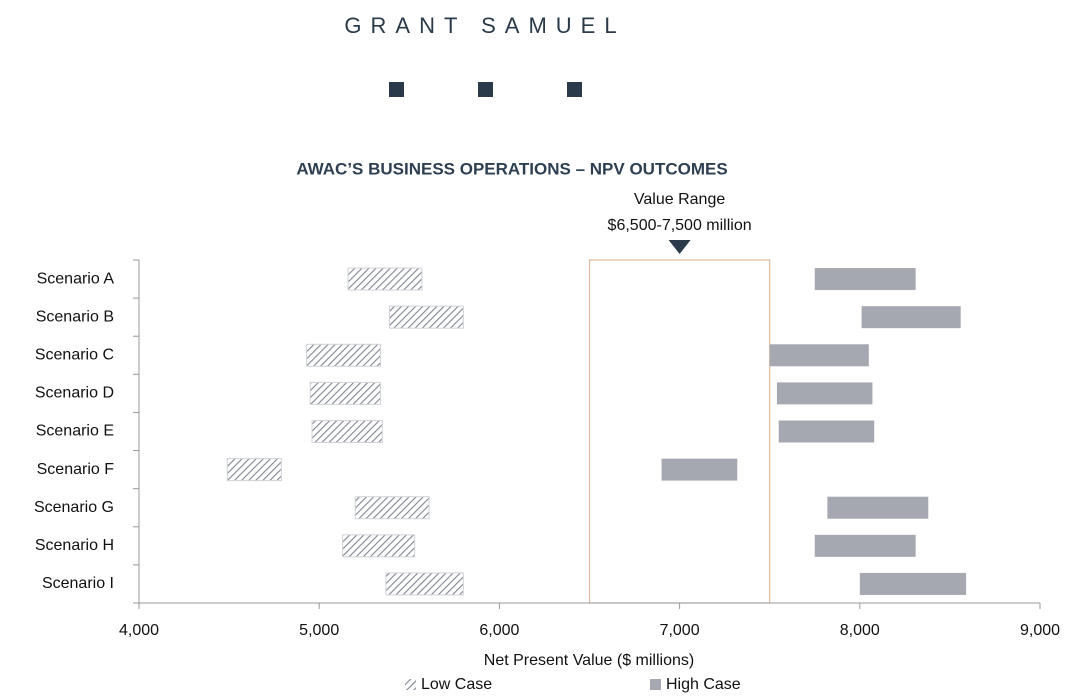  I want to click on category-label: Scenario E, so click(75, 431).